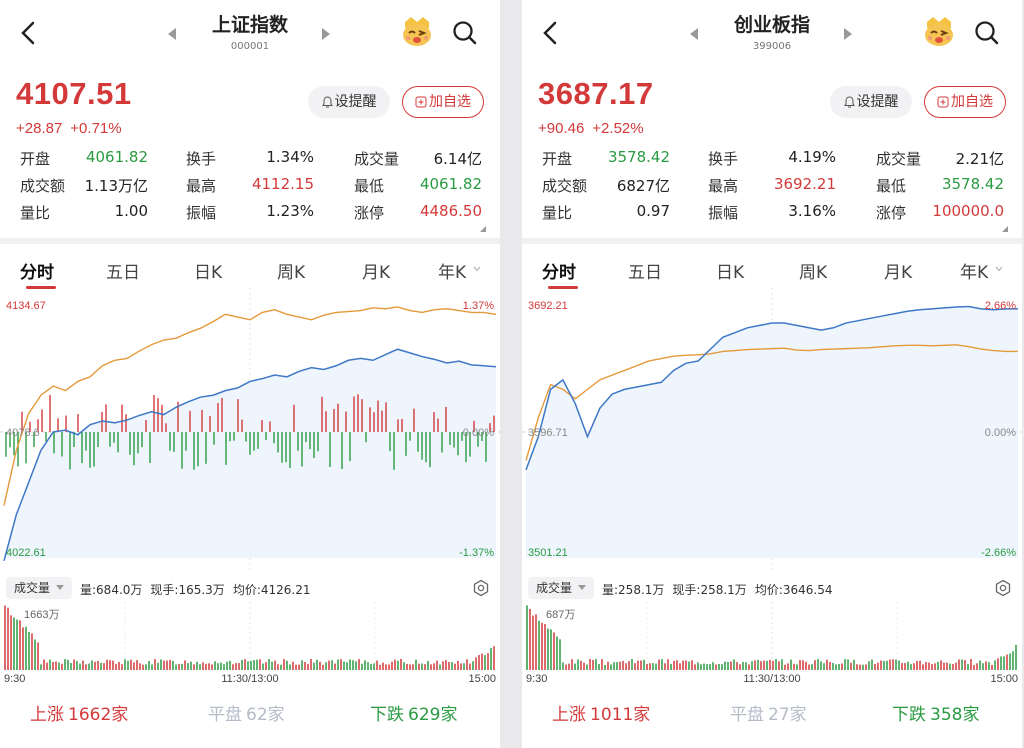 The height and width of the screenshot is (748, 1024). What do you see at coordinates (250, 646) in the screenshot?
I see `volume-chart: 1663万 9:30 11:30/13:00 15:00` at bounding box center [250, 646].